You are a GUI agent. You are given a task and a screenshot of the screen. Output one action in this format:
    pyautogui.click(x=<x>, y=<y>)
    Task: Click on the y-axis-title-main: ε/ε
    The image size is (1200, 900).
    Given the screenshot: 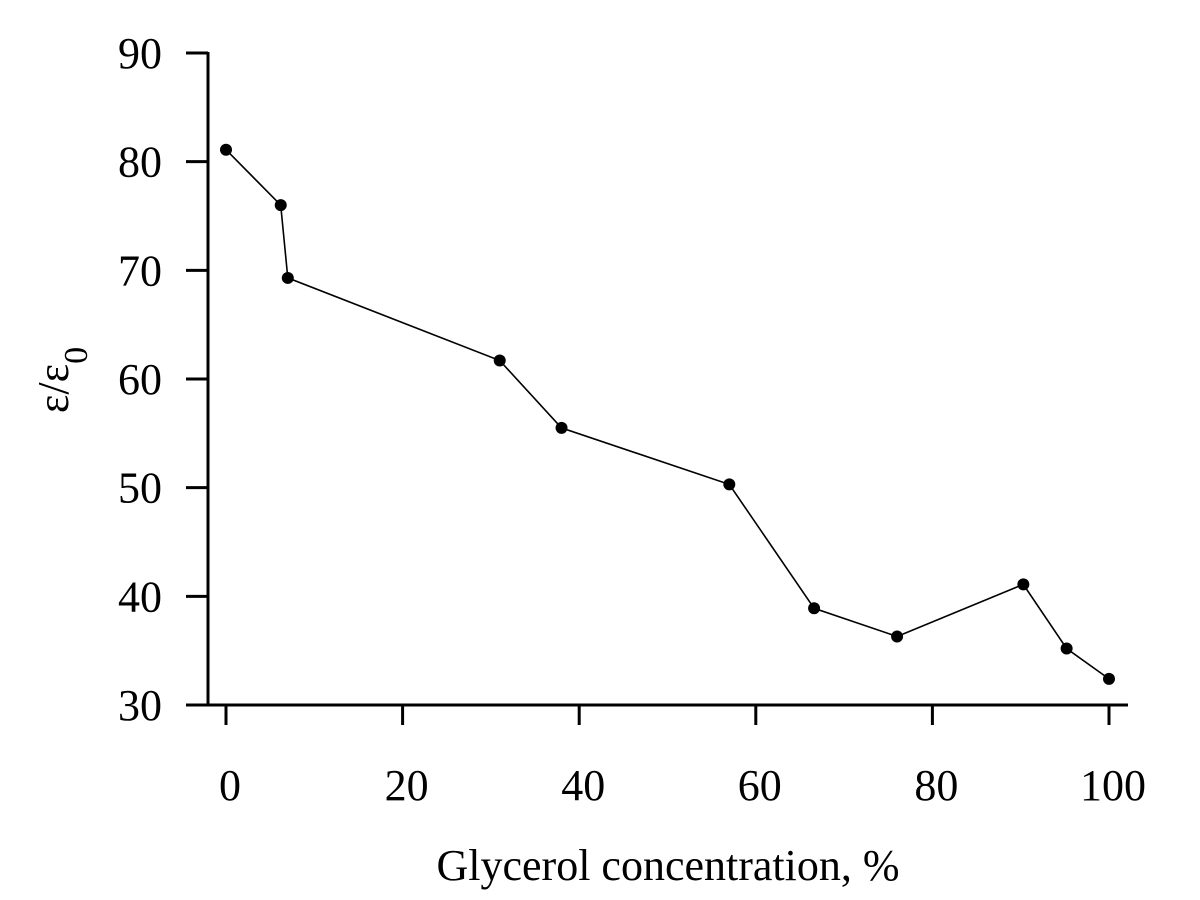 What is the action you would take?
    pyautogui.click(x=53, y=388)
    